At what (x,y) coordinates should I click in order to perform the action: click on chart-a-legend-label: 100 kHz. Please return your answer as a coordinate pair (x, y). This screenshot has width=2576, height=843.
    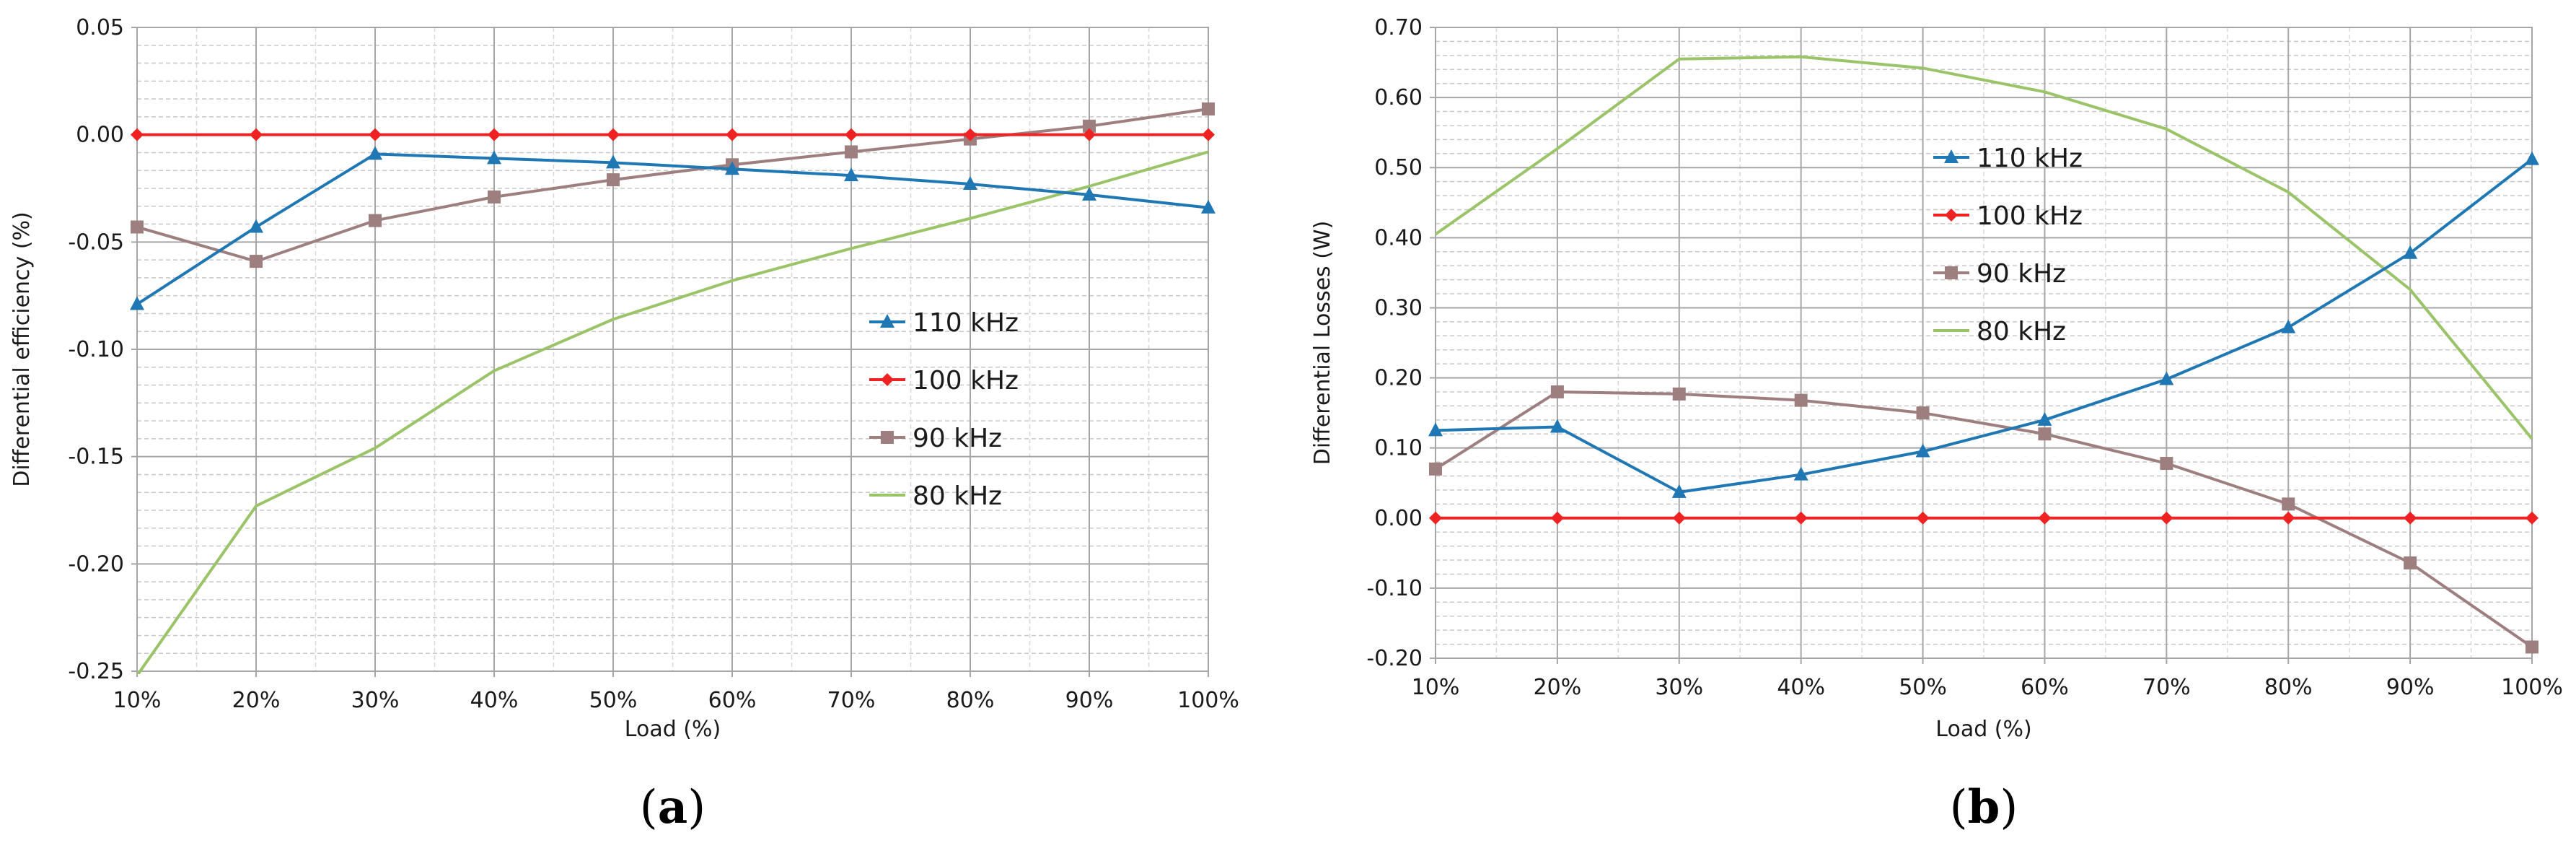
    Looking at the image, I should click on (966, 381).